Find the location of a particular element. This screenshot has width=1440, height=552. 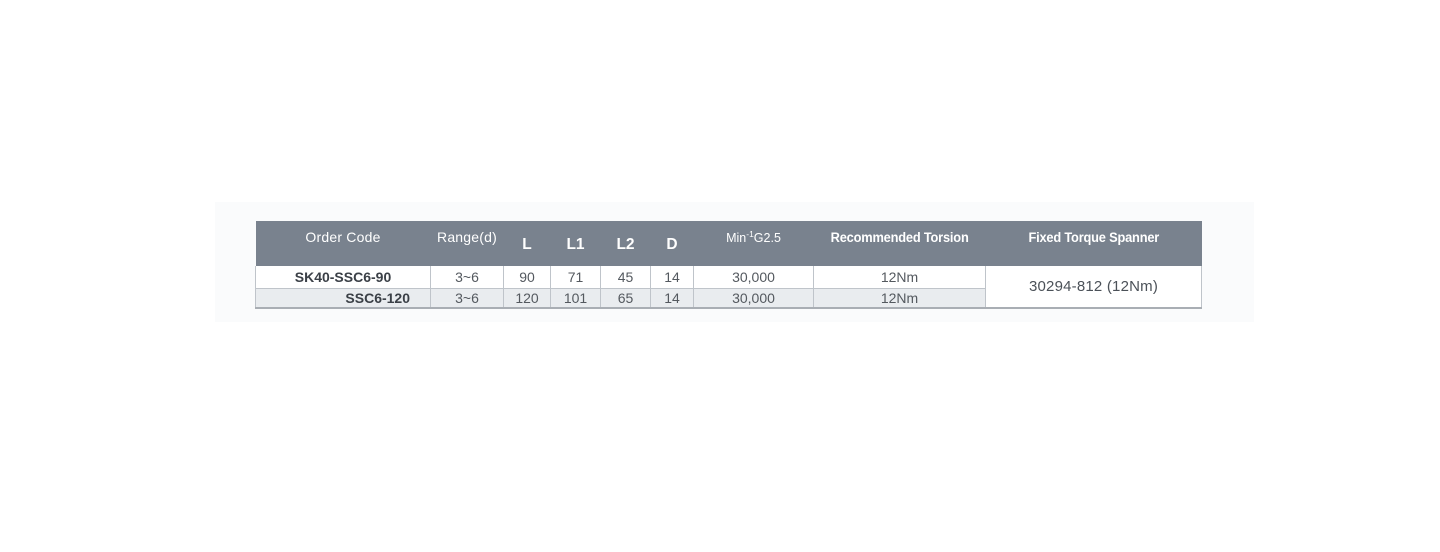

header-fixed-torque-spanner: Fixed Torque Spanner is located at coordinates (1093, 243).